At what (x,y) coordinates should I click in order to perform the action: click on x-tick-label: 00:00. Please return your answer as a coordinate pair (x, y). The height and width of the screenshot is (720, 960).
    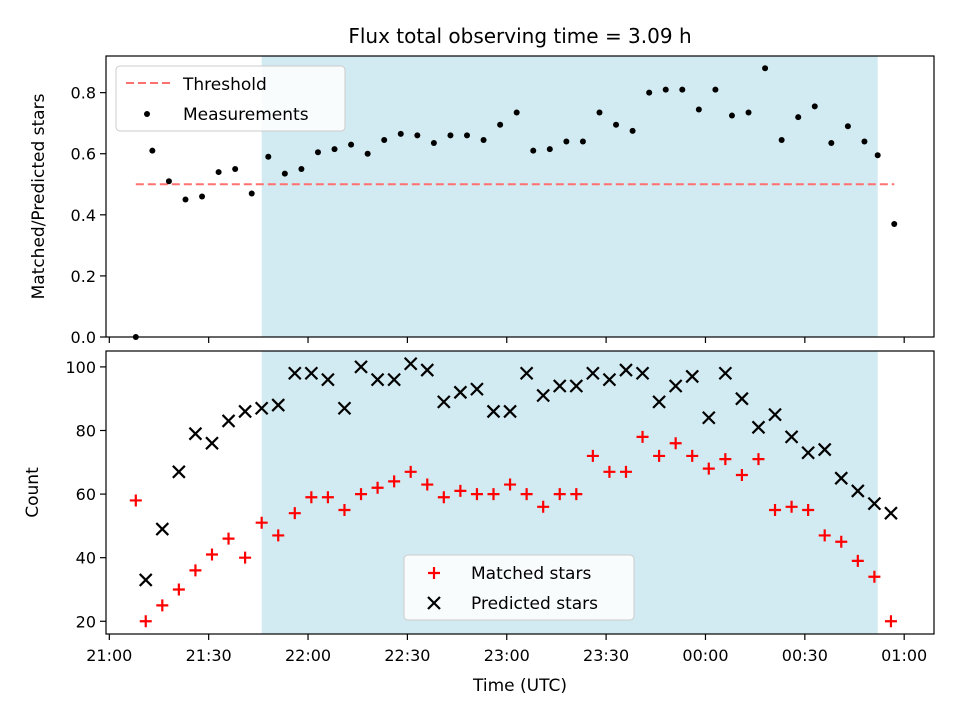
    Looking at the image, I should click on (705, 655).